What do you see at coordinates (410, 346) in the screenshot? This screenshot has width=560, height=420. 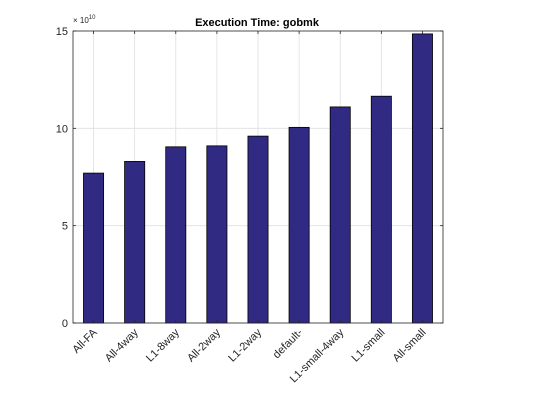 I see `x-tick-label: All-small` at bounding box center [410, 346].